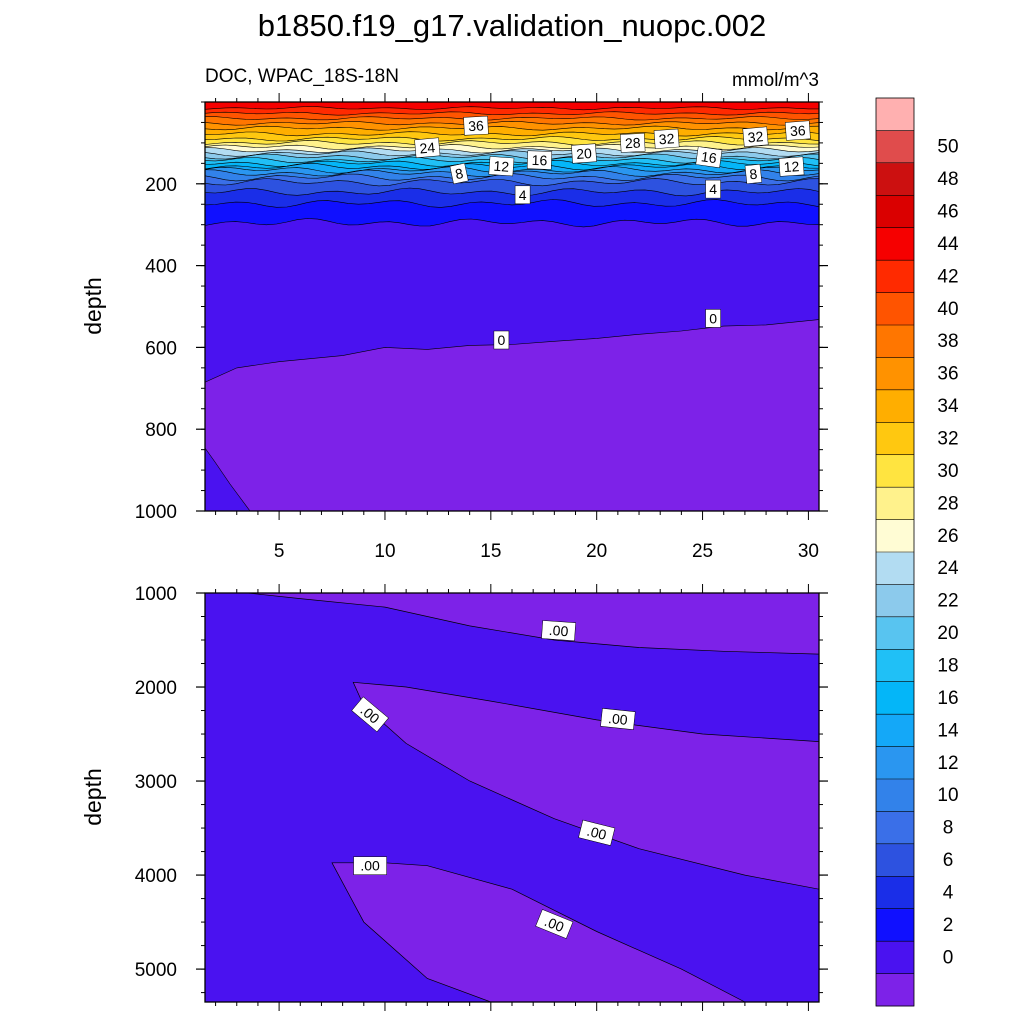  I want to click on colorbar-label: 44, so click(948, 244).